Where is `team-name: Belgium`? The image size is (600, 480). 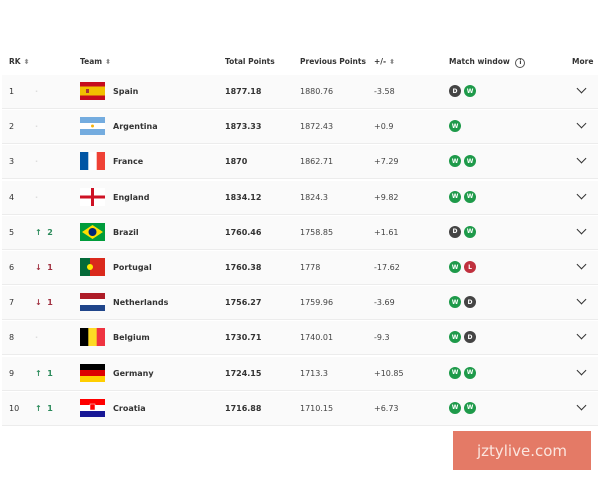
team-name: Belgium is located at coordinates (131, 338).